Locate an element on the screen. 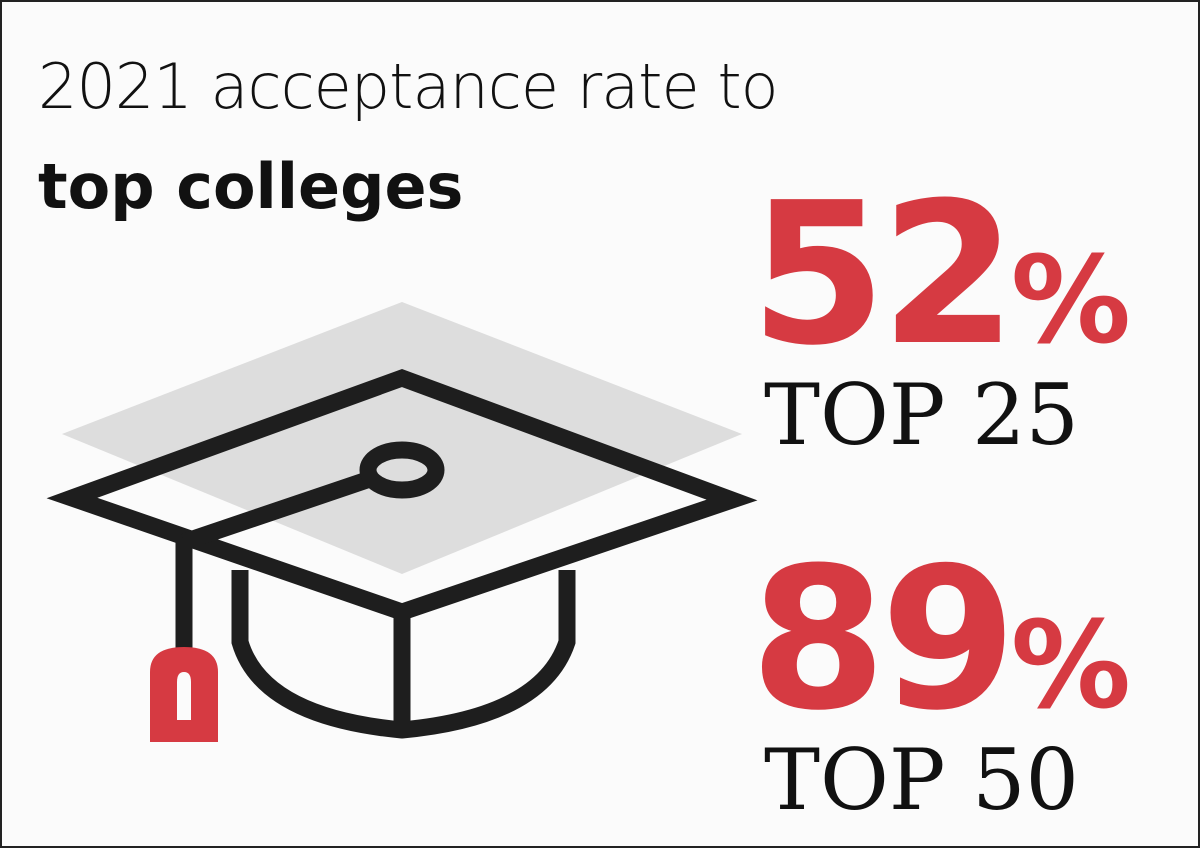 The image size is (1200, 848). stat: 89% TOP 50 is located at coordinates (960, 682).